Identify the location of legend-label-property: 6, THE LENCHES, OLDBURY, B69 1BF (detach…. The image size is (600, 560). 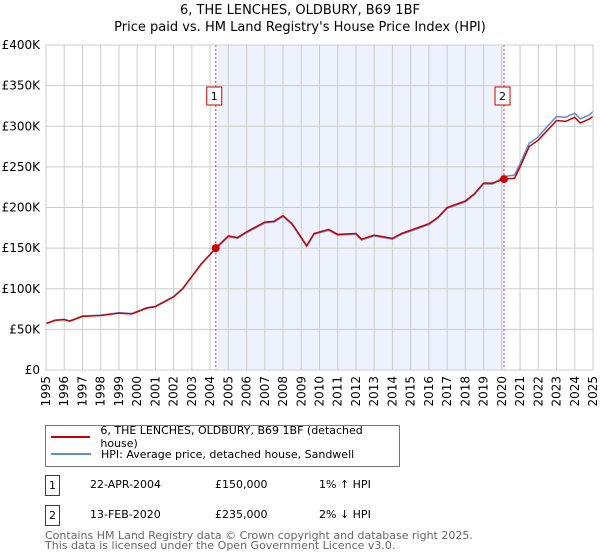
(231, 437).